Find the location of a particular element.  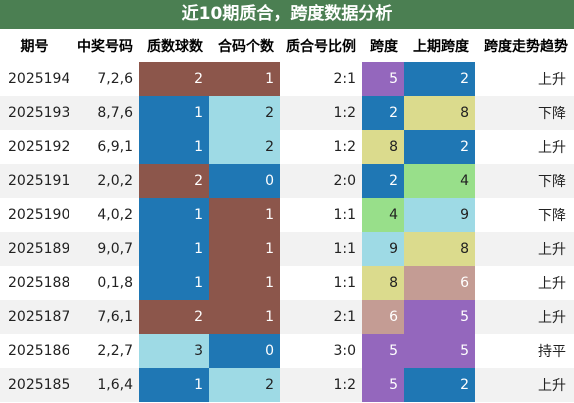

table-row: 2025187 7,6,1 2 1 2:1 6 5 上升 is located at coordinates (287, 317).